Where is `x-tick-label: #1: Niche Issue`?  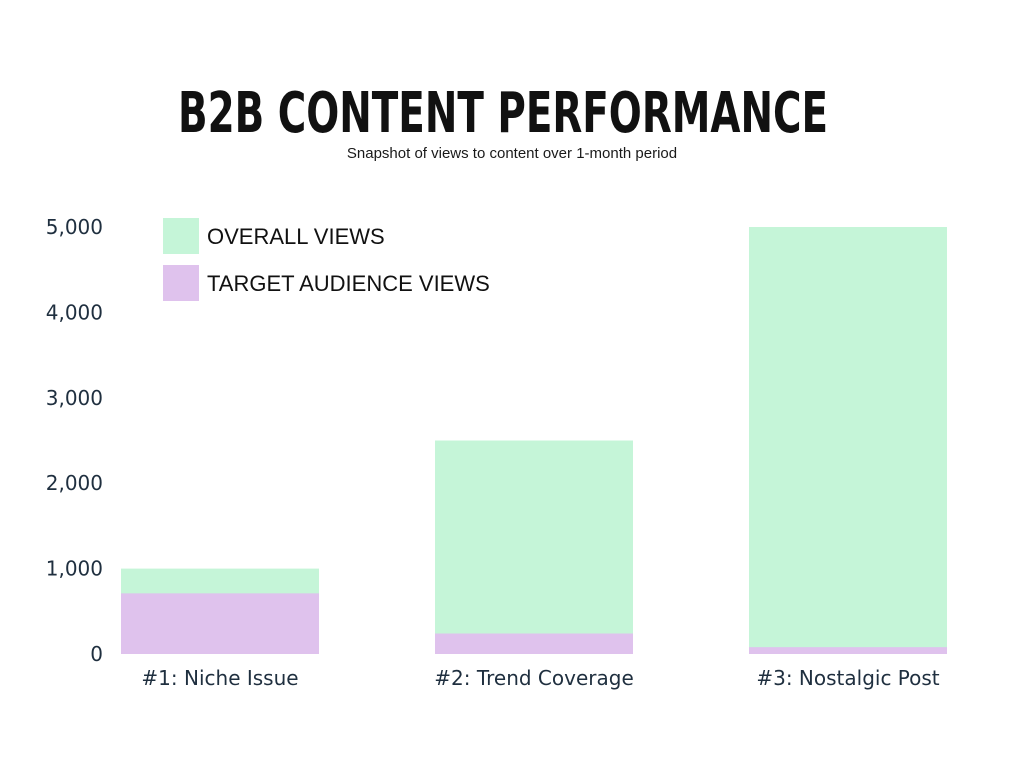 x-tick-label: #1: Niche Issue is located at coordinates (219, 678).